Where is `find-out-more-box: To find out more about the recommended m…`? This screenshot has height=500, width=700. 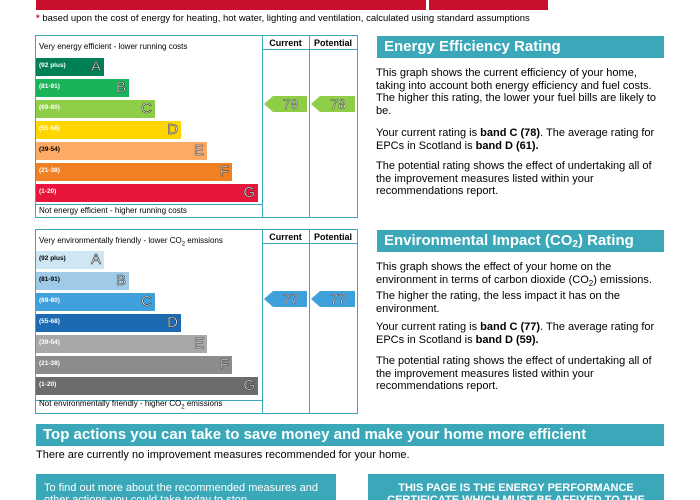 find-out-more-box: To find out more about the recommended m… is located at coordinates (186, 487).